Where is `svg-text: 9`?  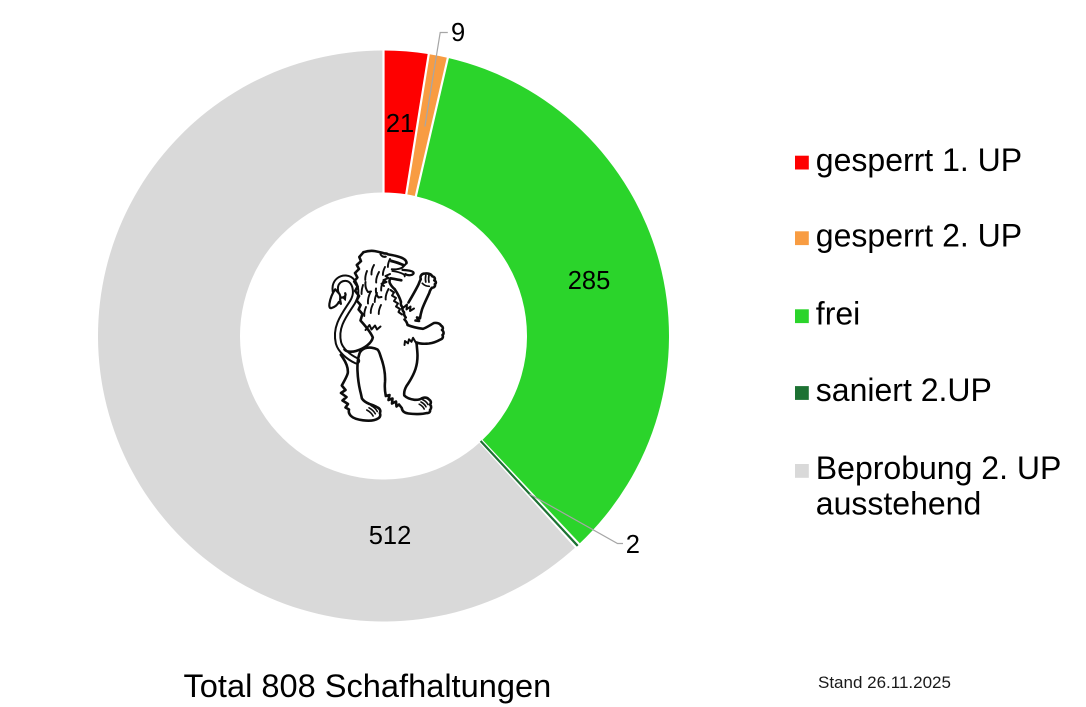
svg-text: 9 is located at coordinates (458, 33).